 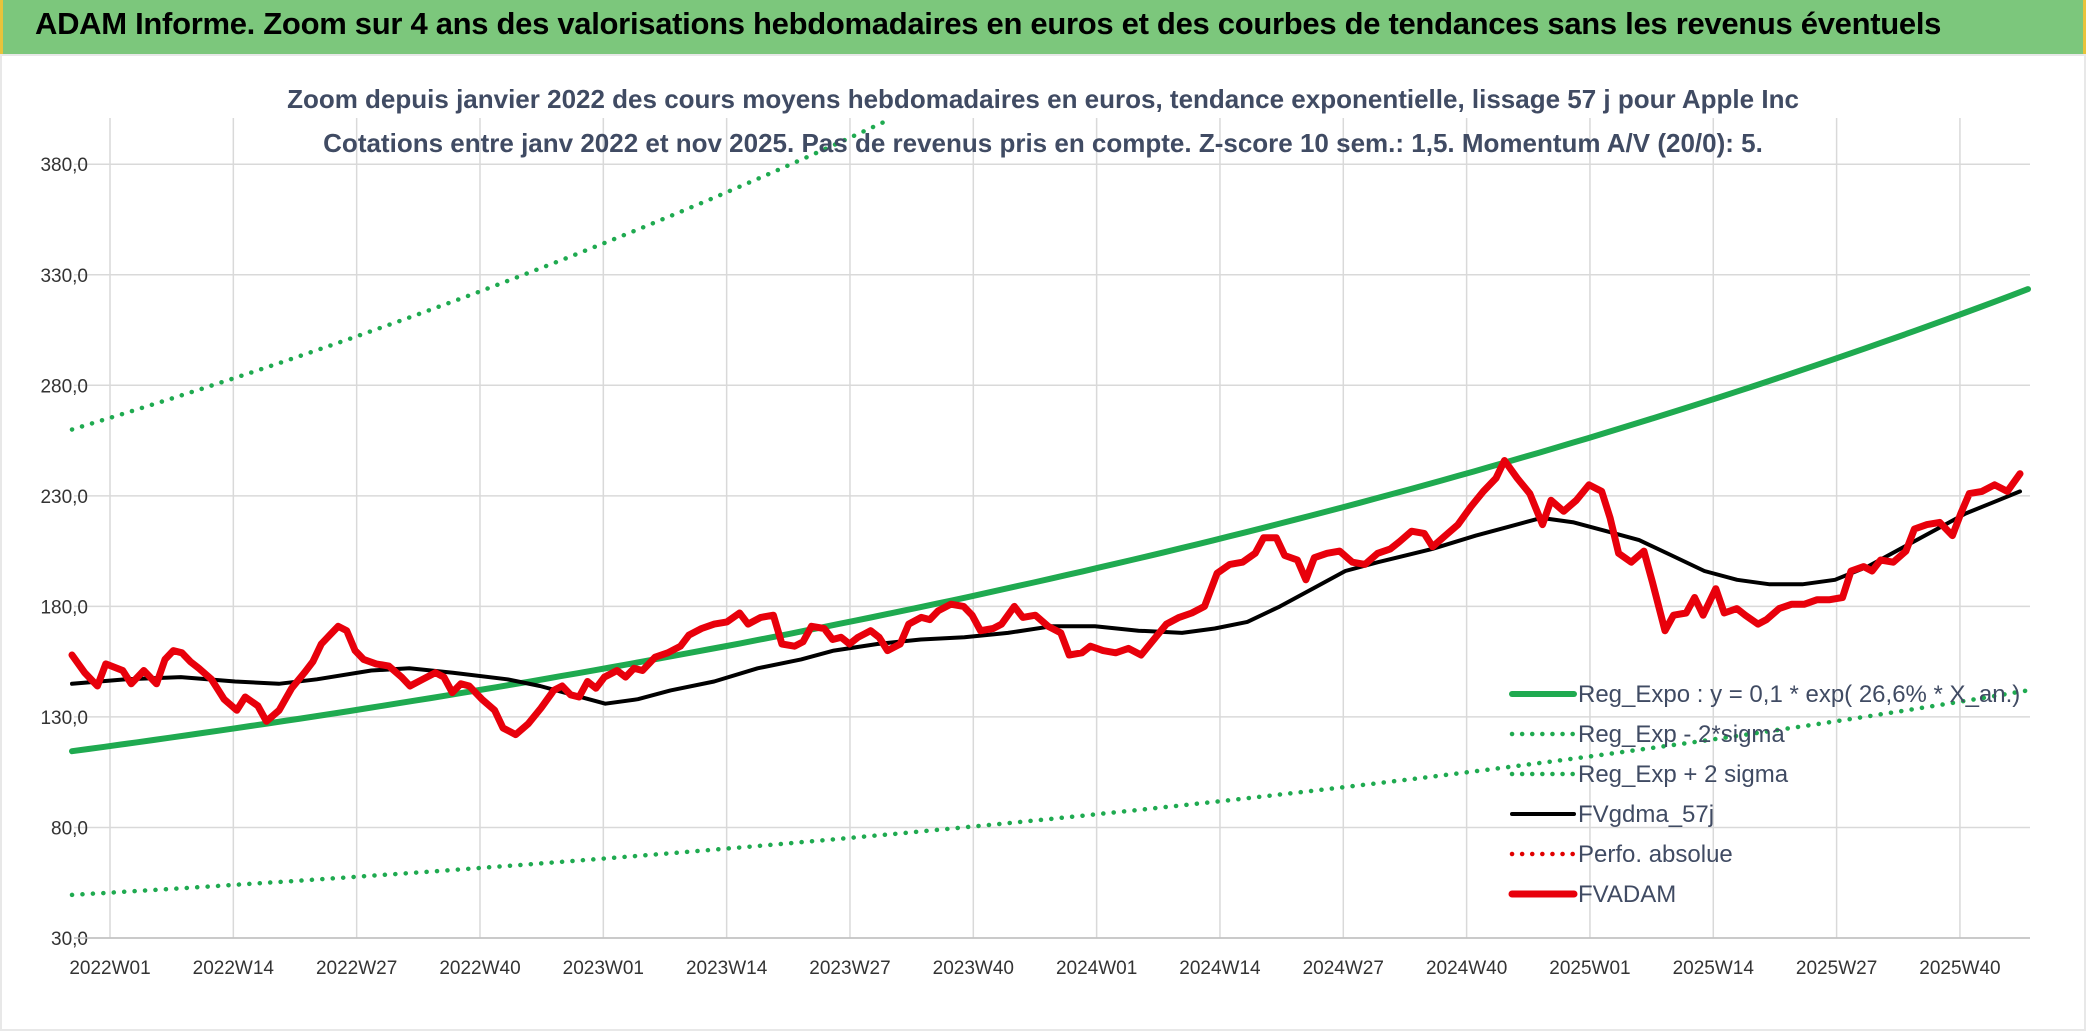 What do you see at coordinates (64, 165) in the screenshot?
I see `y-tick-label: 380,0` at bounding box center [64, 165].